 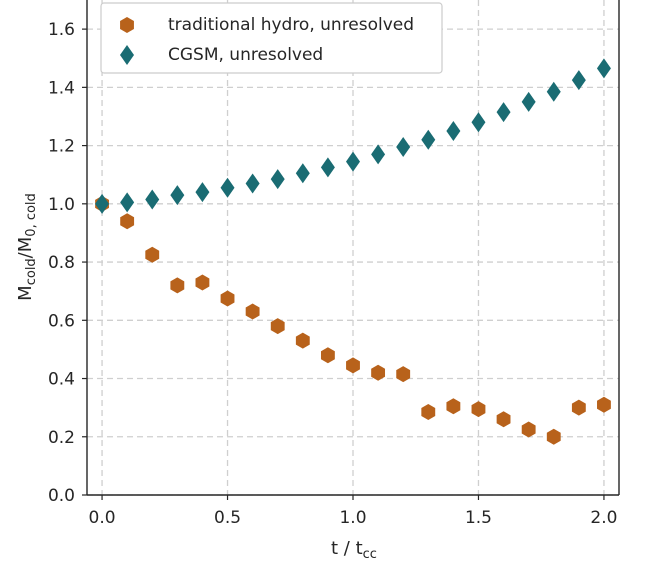 I want to click on legend-diamond-icon, so click(x=127, y=55).